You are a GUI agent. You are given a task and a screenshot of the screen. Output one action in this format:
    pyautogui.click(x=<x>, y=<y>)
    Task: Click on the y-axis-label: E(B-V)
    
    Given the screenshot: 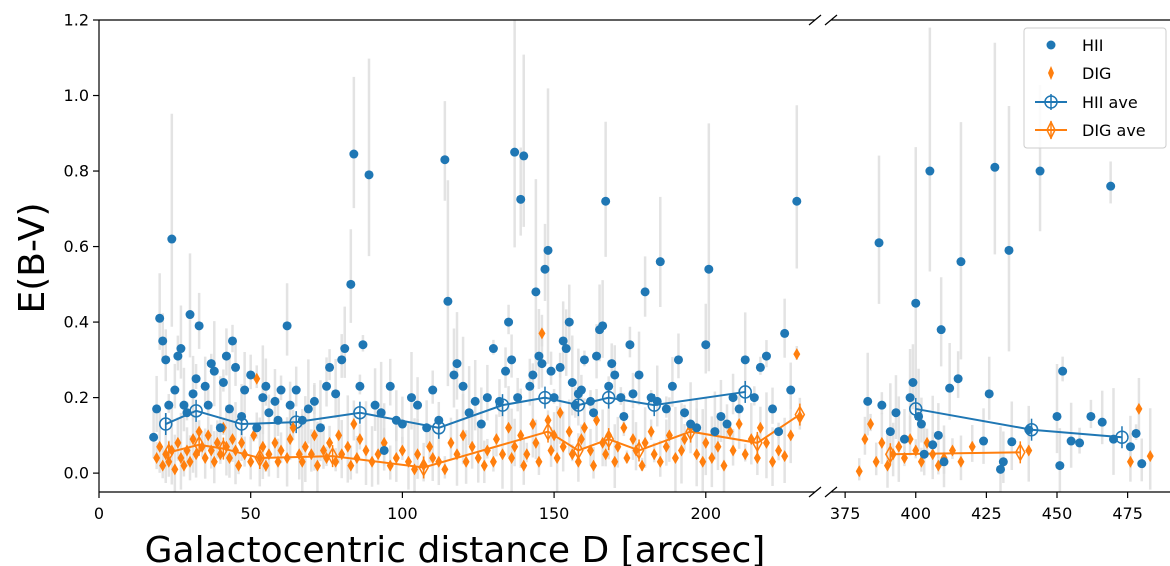 What is the action you would take?
    pyautogui.click(x=32, y=257)
    